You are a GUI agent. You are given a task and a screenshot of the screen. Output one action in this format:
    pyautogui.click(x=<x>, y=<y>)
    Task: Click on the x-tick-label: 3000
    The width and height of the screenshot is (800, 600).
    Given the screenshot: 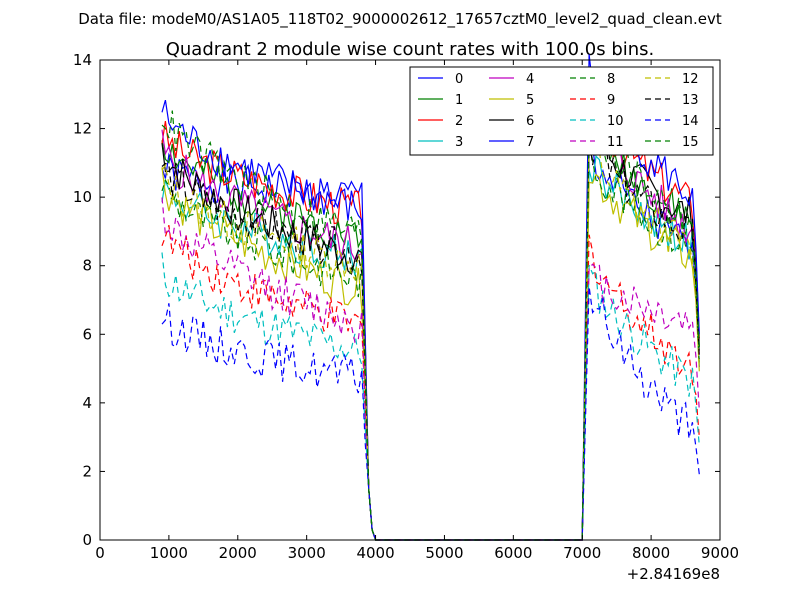 What is the action you would take?
    pyautogui.click(x=307, y=553)
    